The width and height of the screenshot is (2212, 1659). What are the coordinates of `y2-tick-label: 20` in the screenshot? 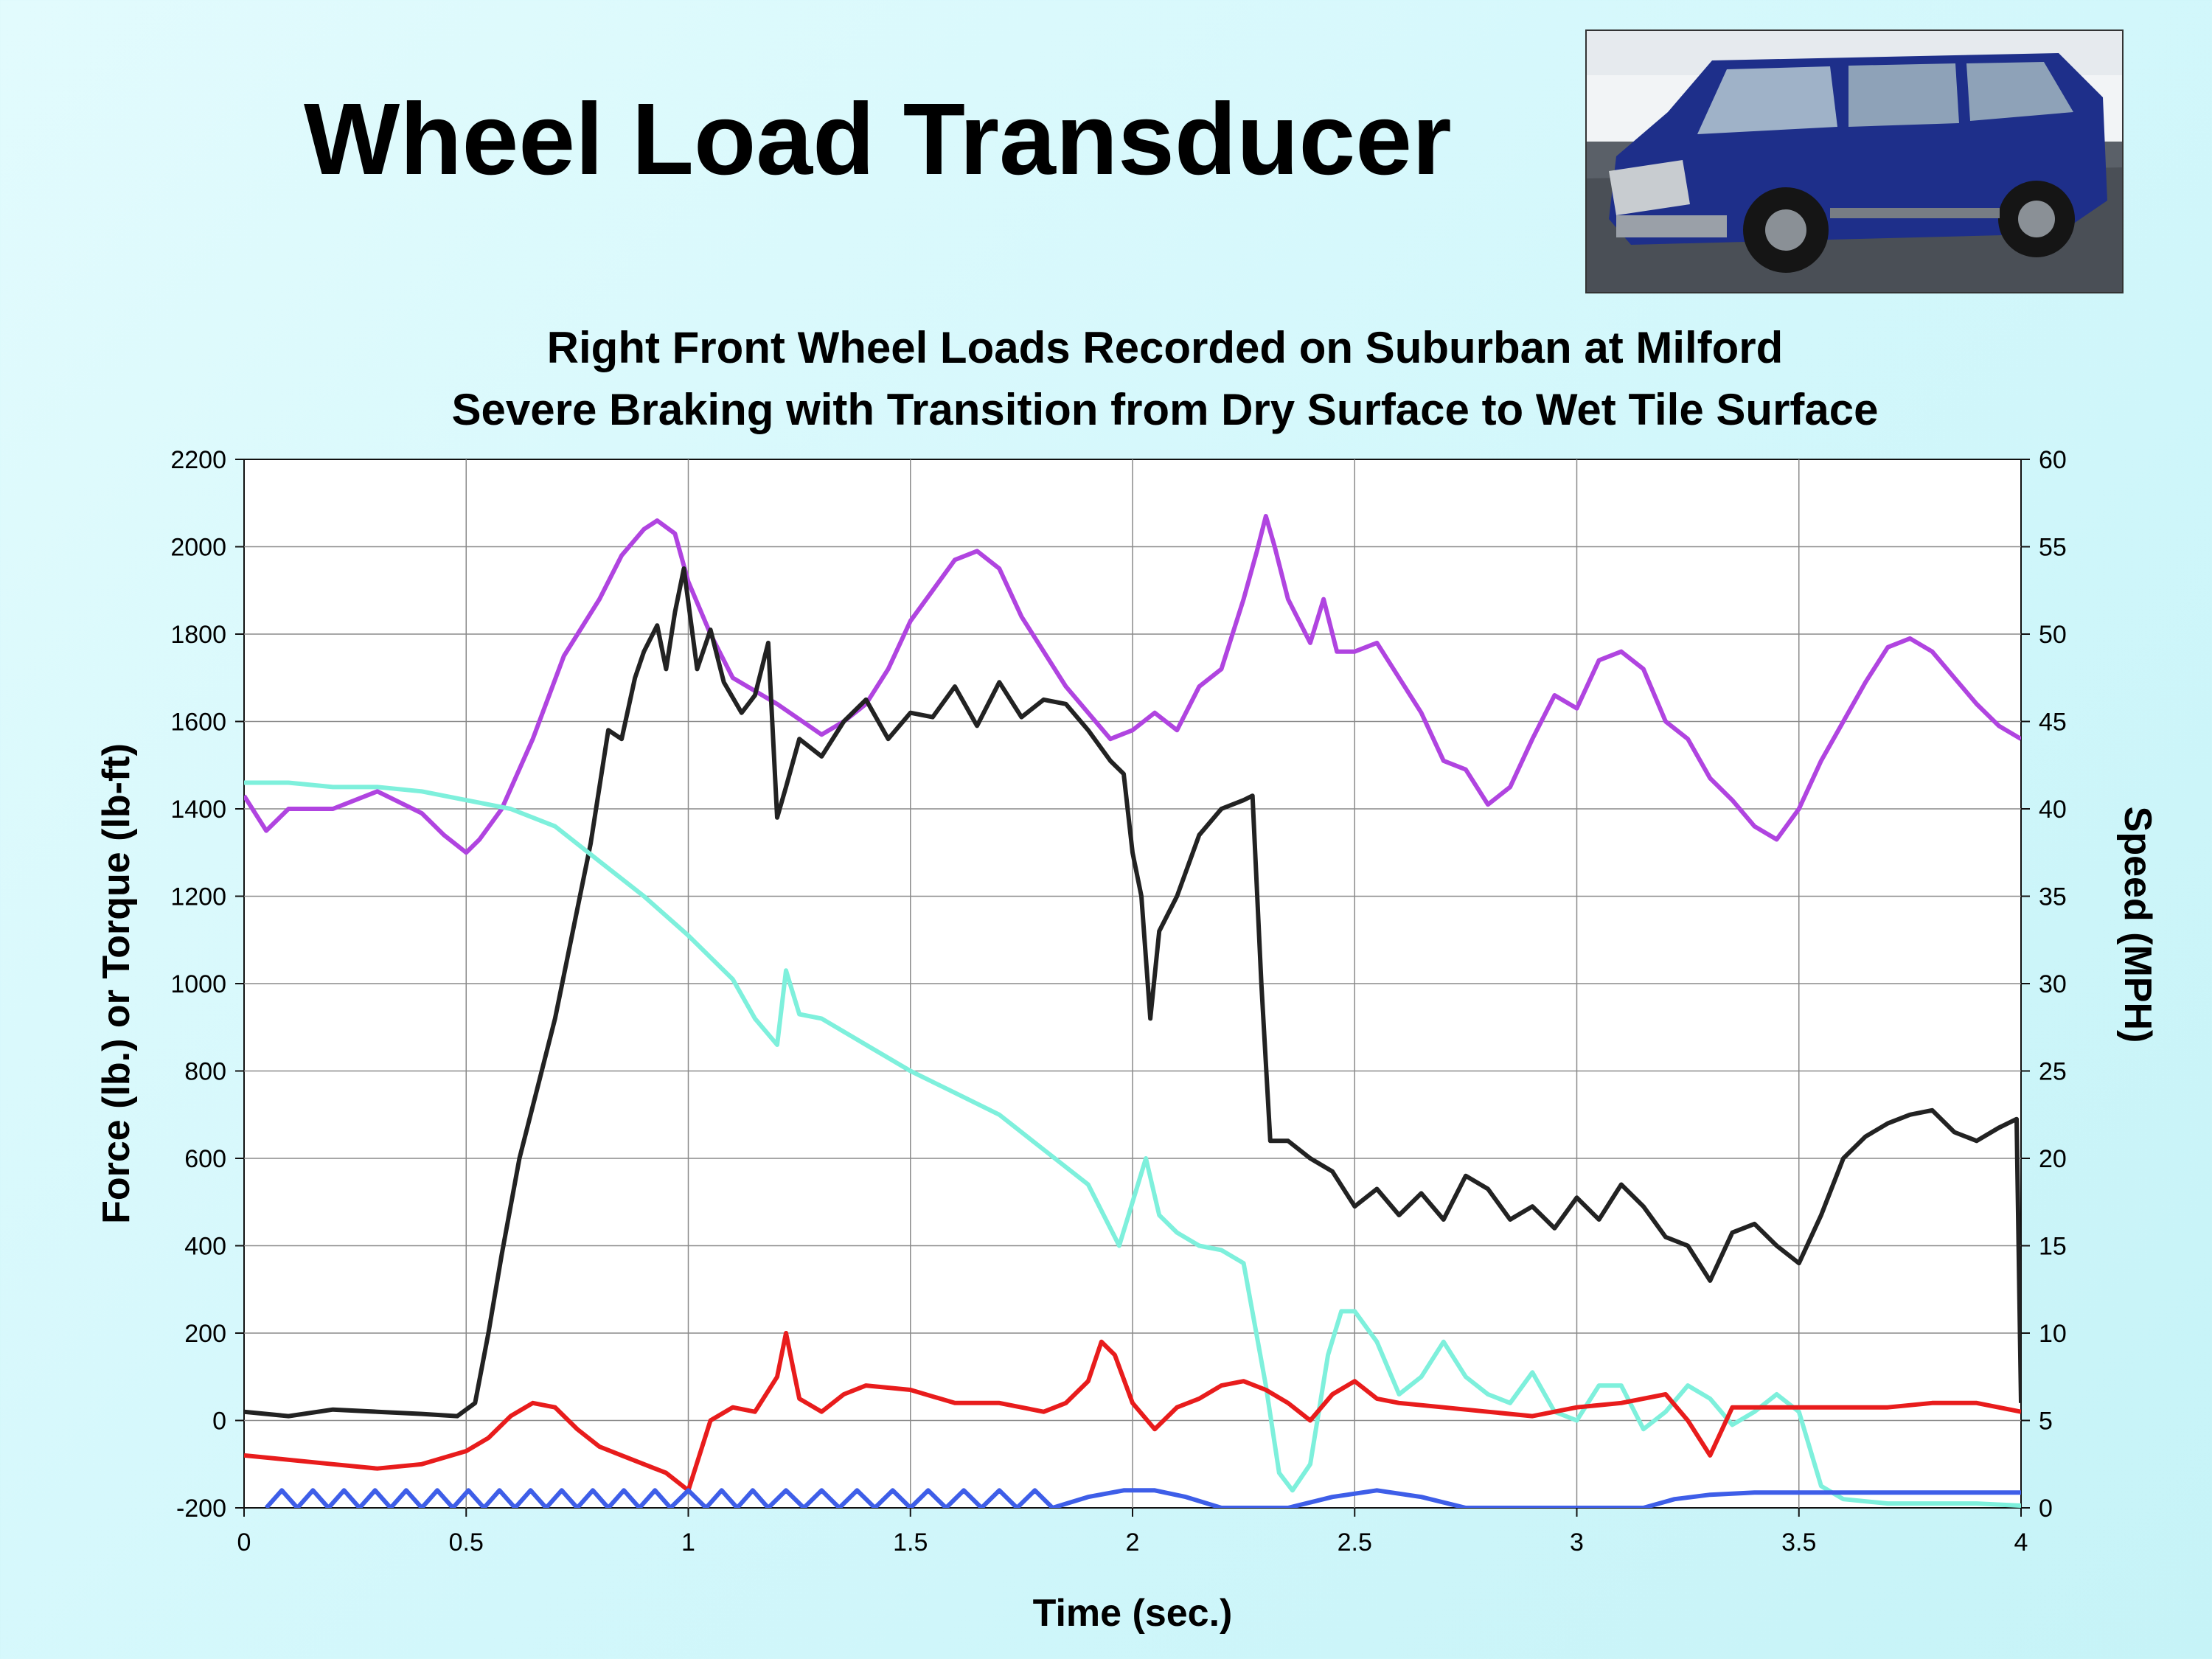 It's located at (2053, 1159).